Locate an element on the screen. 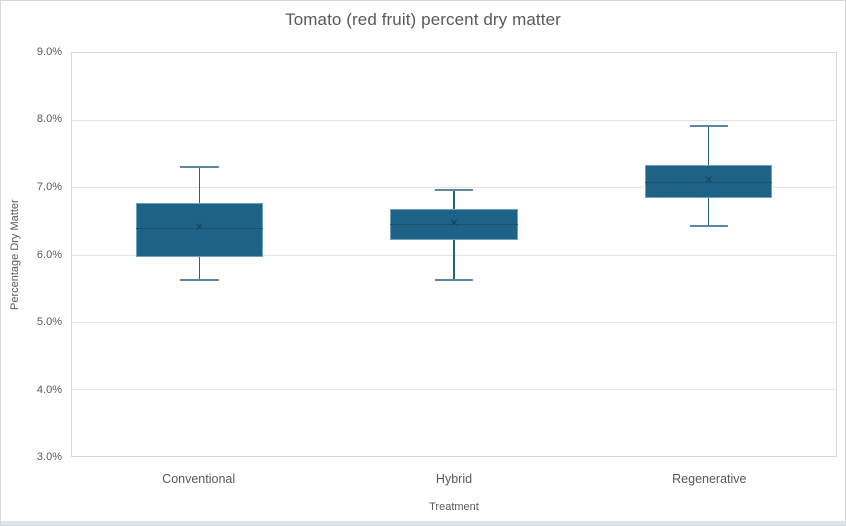 The image size is (846, 526). x-category-label: Conventional is located at coordinates (199, 479).